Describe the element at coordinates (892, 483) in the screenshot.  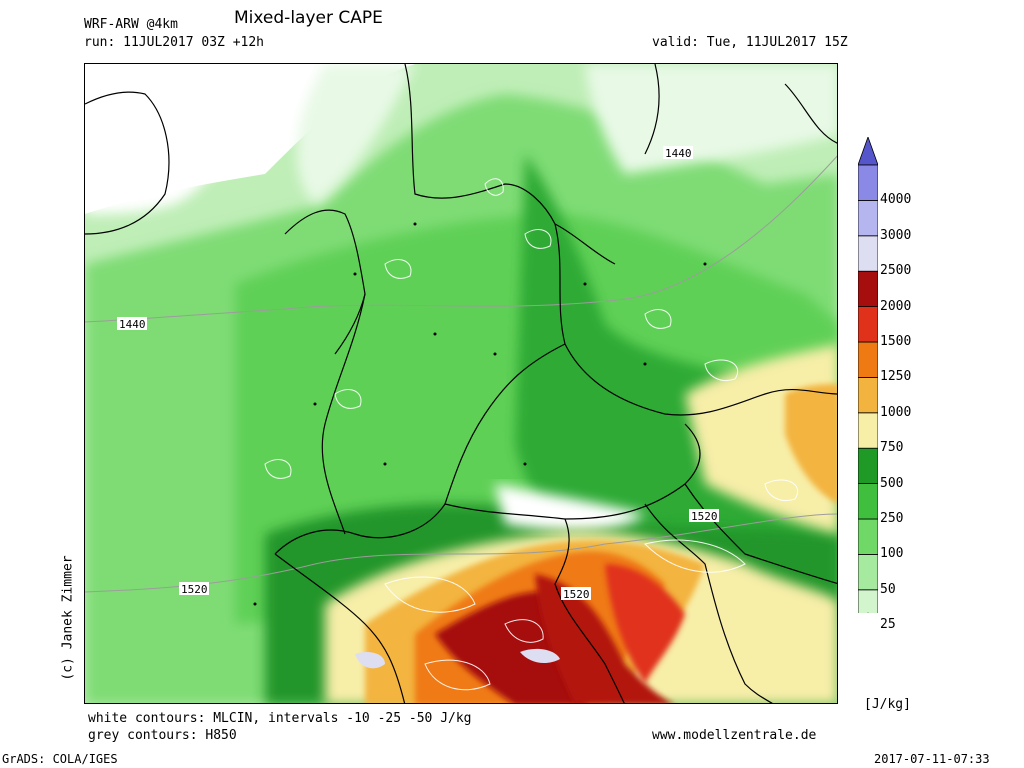
I see `colorbar-label: 500` at that location.